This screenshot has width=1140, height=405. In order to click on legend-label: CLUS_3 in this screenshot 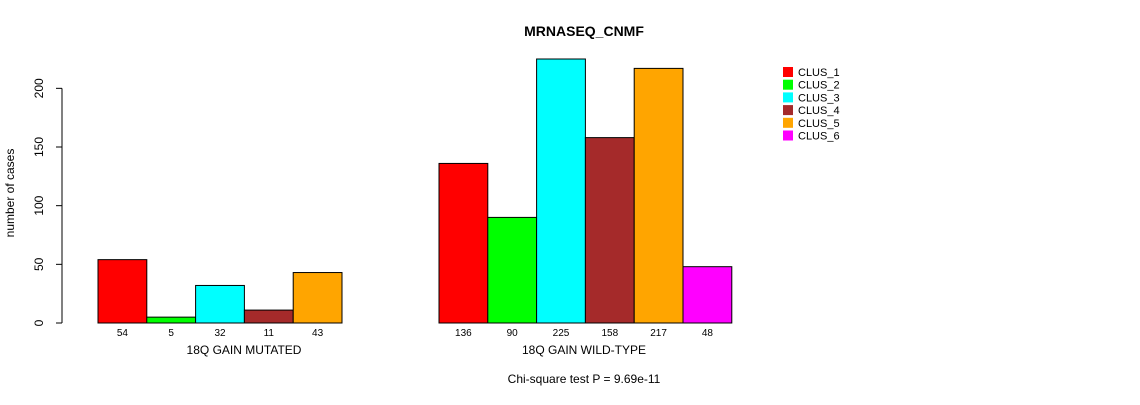, I will do `click(819, 98)`.